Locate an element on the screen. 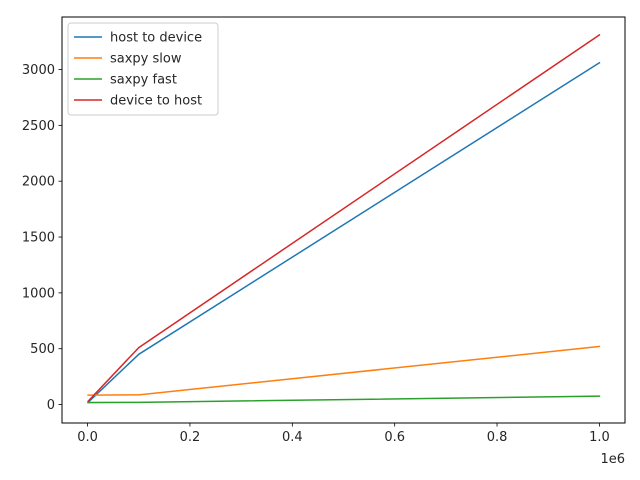 This screenshot has height=480, width=640. y-tick-label: 1000 is located at coordinates (38, 293).